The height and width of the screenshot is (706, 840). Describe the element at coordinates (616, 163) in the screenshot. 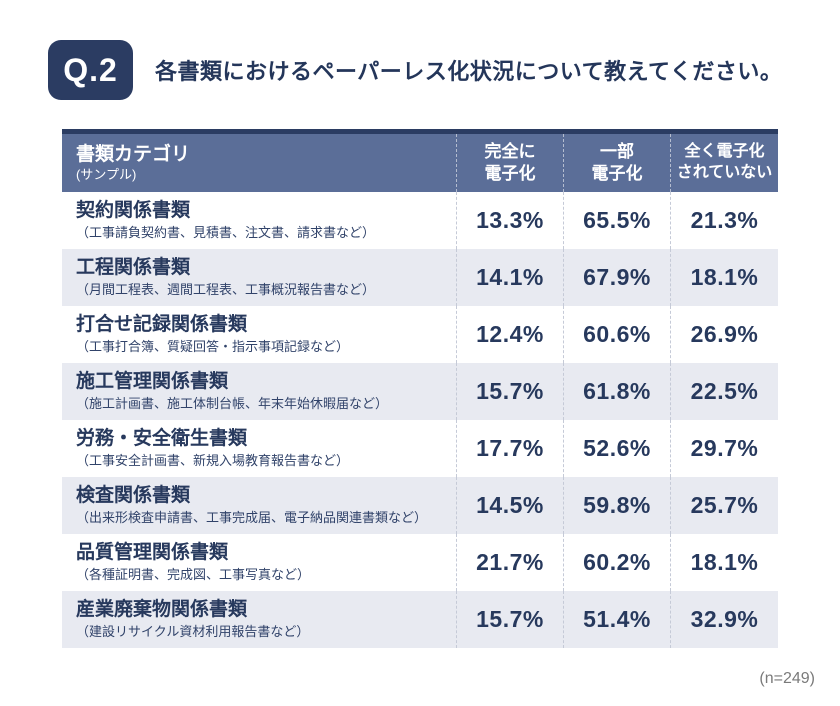

I see `header-partially-digitized: 一部 電子化` at that location.